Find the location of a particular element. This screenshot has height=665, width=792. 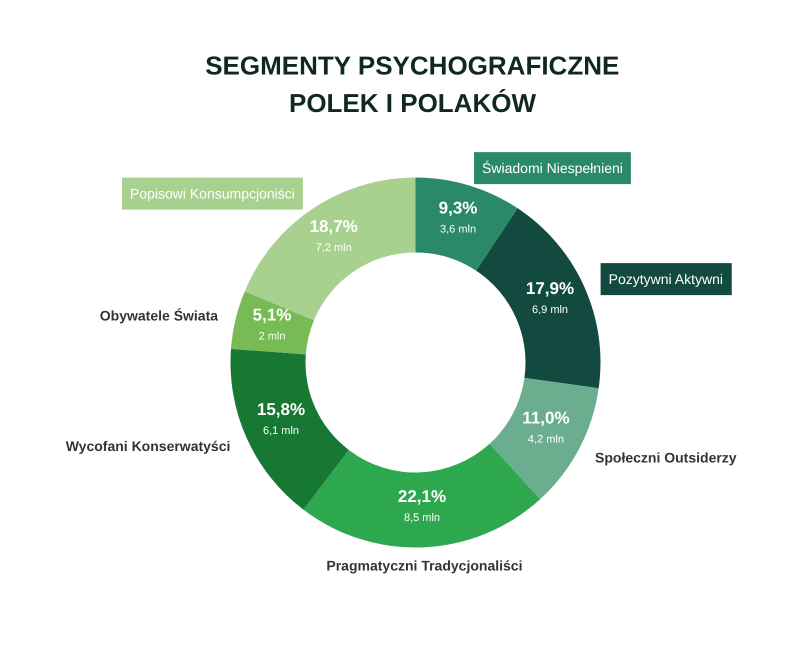

slice-label: Pragmatyczni Tradycjonaliści is located at coordinates (424, 565).